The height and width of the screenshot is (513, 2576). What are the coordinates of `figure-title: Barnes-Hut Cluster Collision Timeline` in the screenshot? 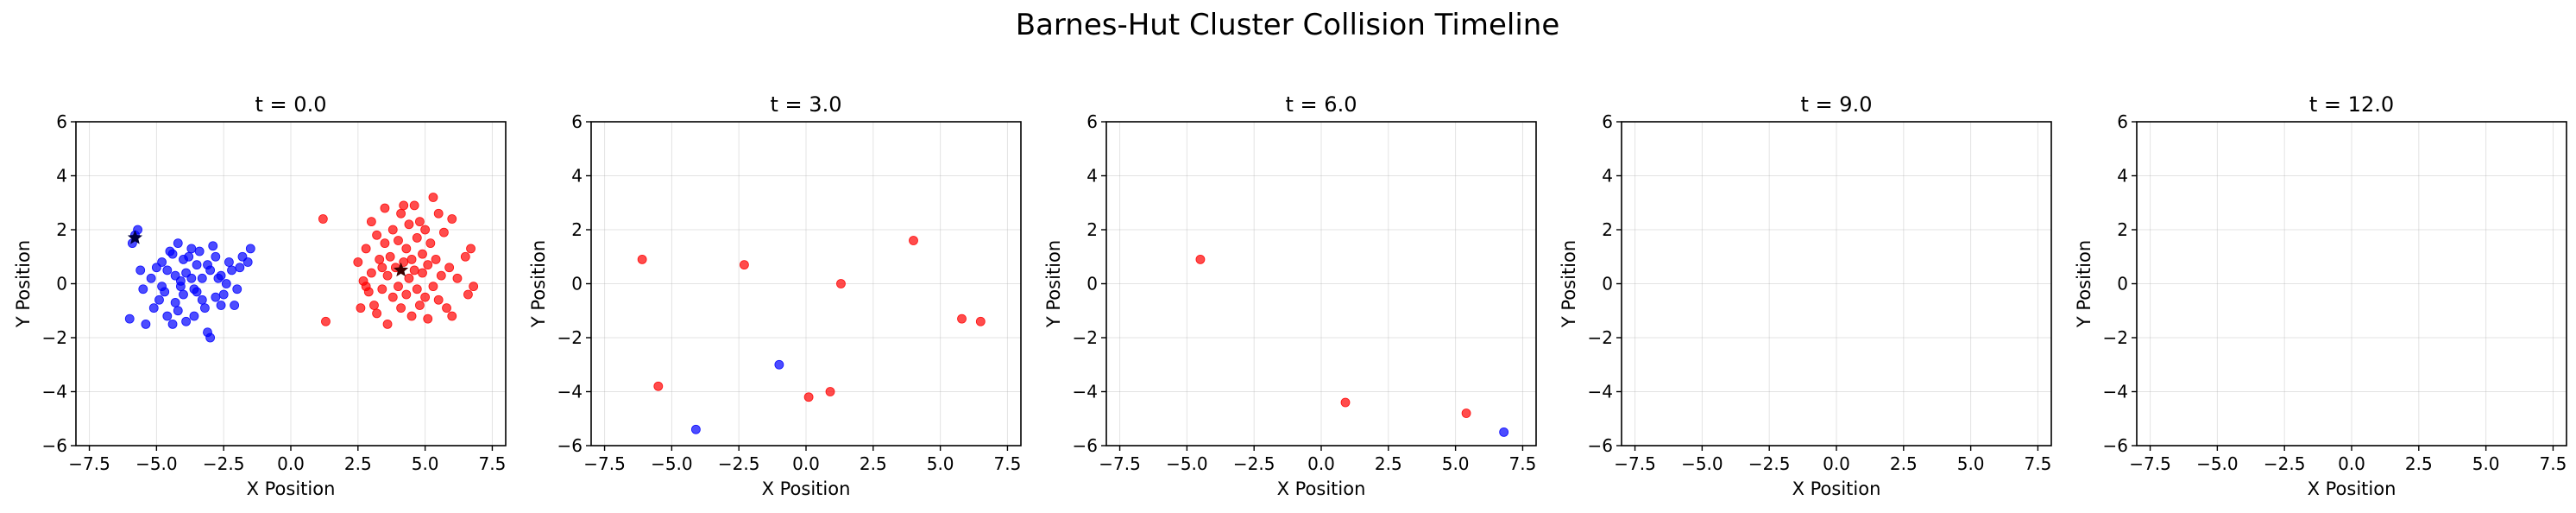 It's located at (1288, 25).